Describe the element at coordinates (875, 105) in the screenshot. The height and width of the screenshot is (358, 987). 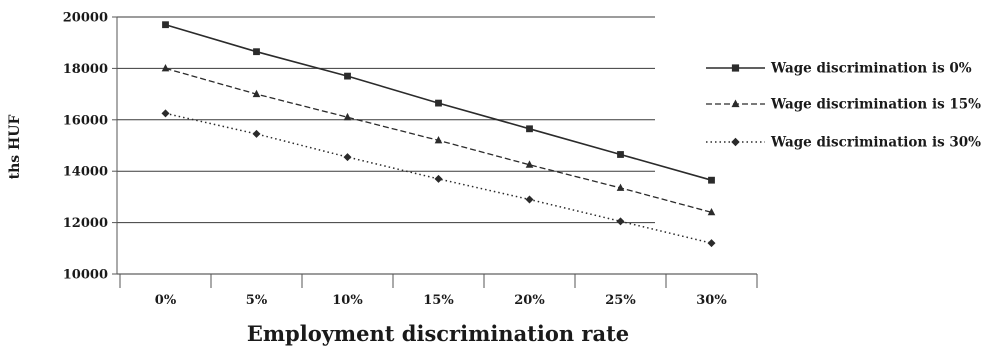
I see `legend-label: Wage discrimination is 15%` at that location.